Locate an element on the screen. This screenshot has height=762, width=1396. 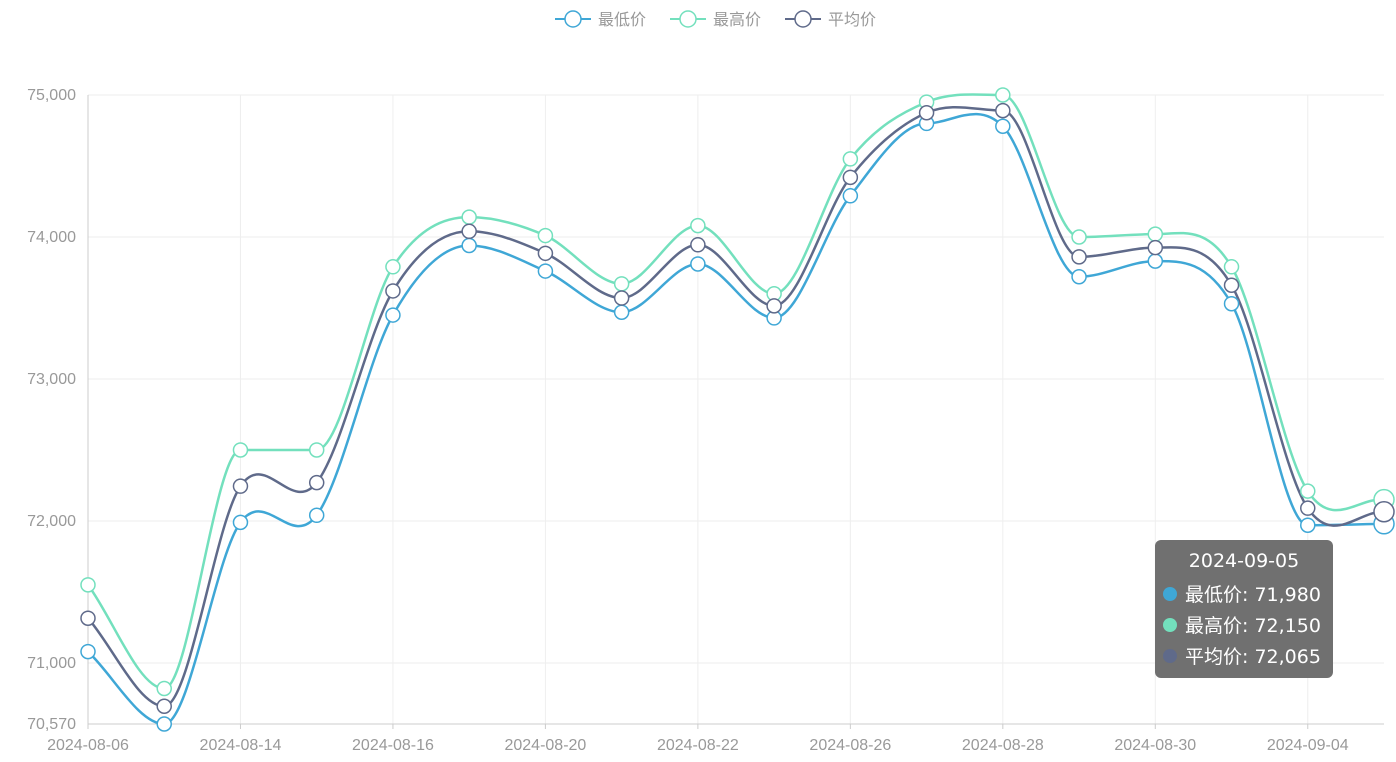
legend: 最低价 最高价 平均价 is located at coordinates (715, 19).